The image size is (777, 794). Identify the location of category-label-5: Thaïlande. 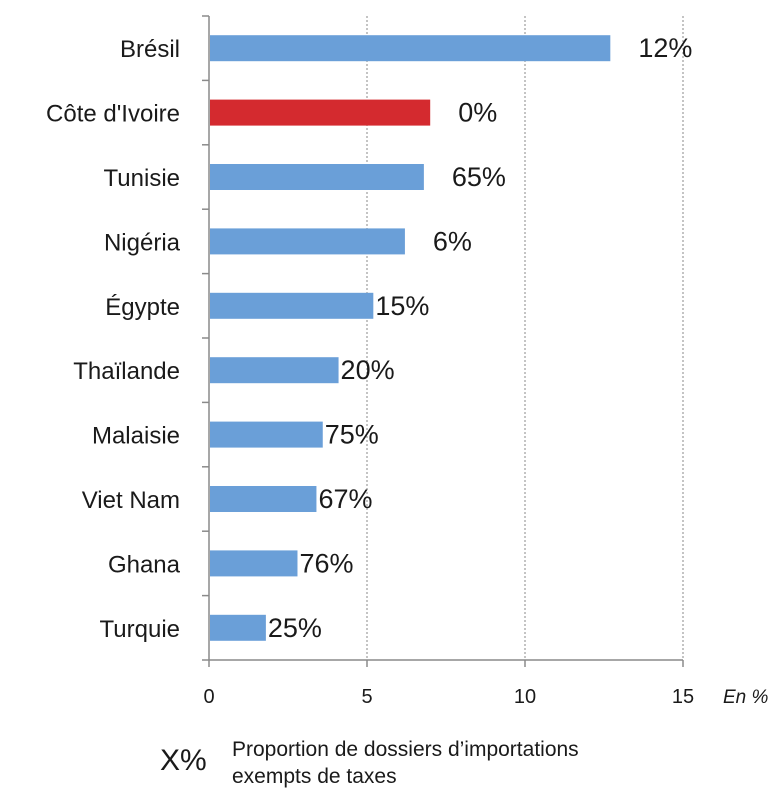
(126, 371).